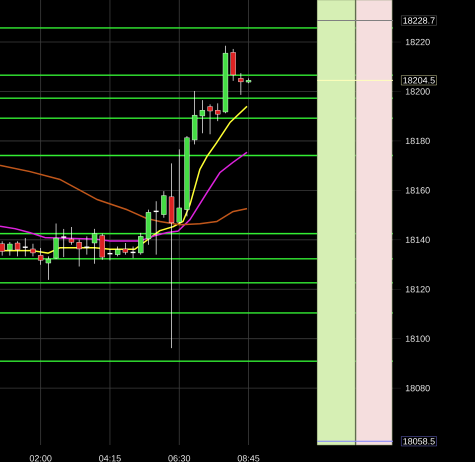  Describe the element at coordinates (418, 141) in the screenshot. I see `y-tick-label: 18180` at that location.